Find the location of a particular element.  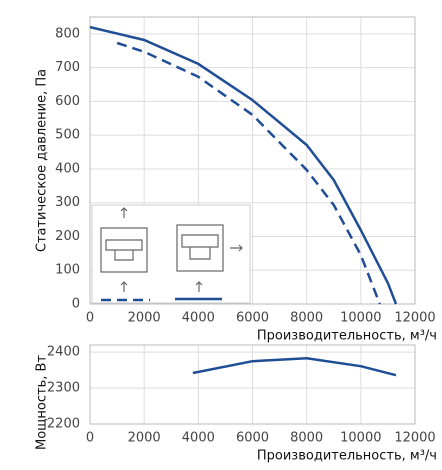

y-tick-label: 2300 is located at coordinates (63, 388).